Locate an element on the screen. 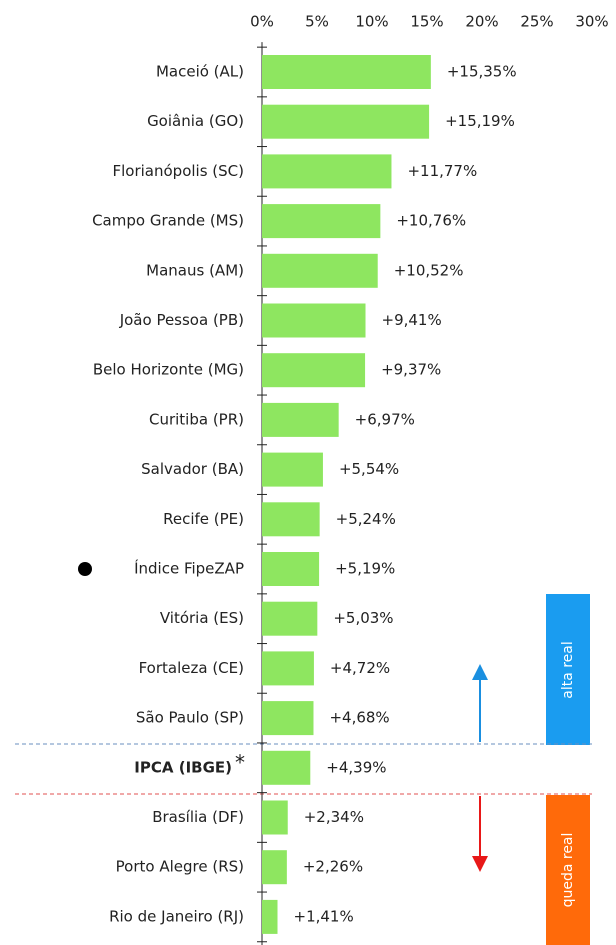  x-tick-label: 0% is located at coordinates (262, 22).